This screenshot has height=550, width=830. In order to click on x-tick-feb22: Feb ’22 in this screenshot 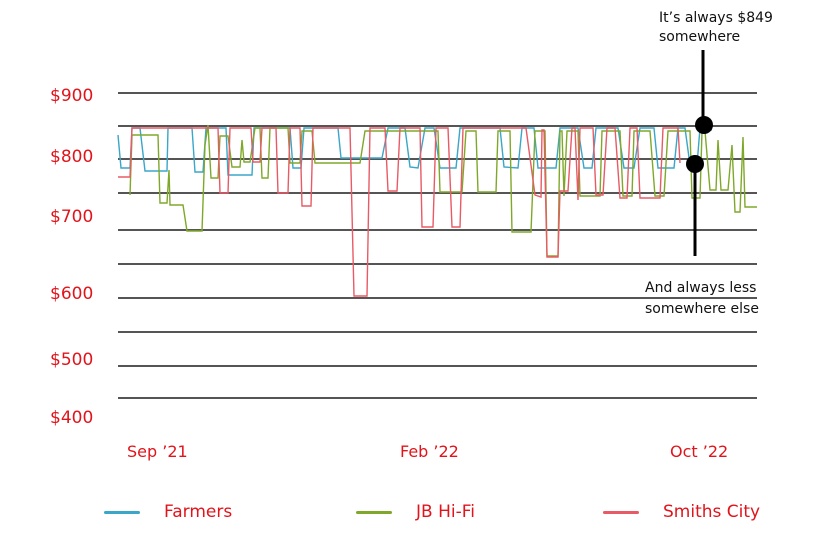, I will do `click(429, 451)`.